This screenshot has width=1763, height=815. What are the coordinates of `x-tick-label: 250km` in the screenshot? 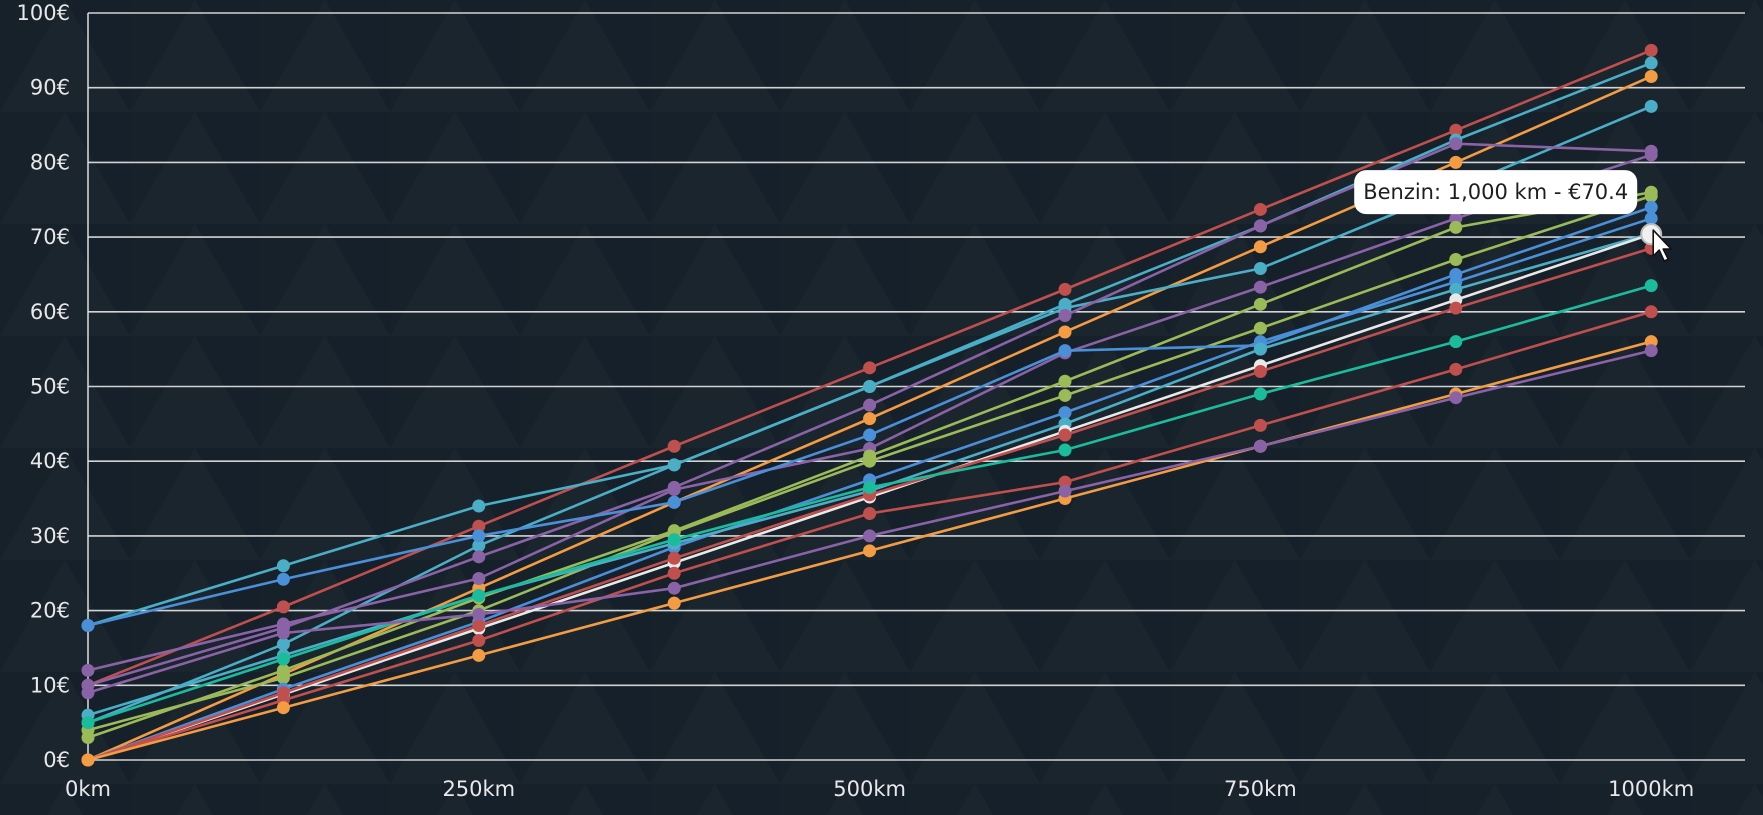 It's located at (478, 789).